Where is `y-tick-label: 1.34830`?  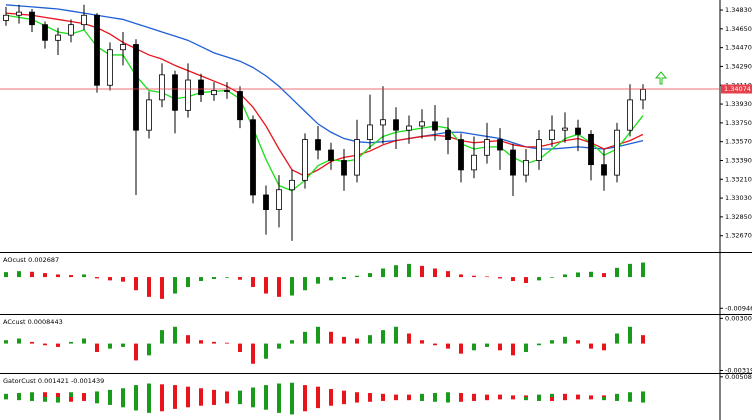
y-tick-label: 1.34830 is located at coordinates (738, 10).